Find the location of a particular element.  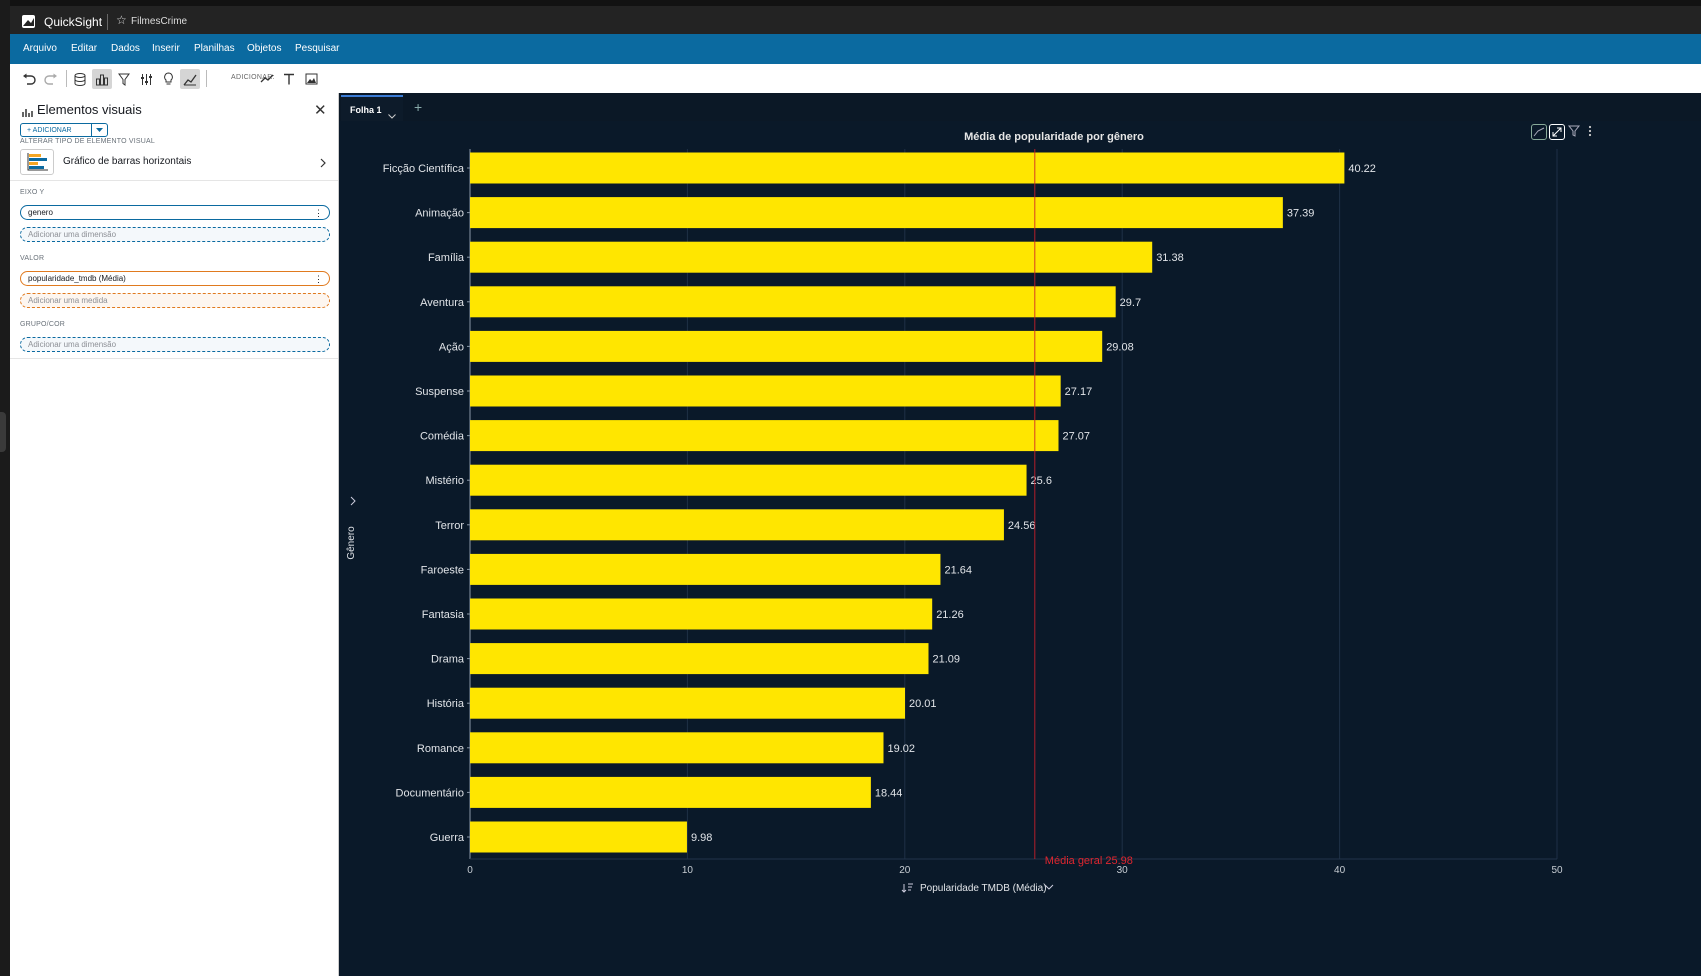

group-color-label: GRUPO/COR is located at coordinates (42, 324).